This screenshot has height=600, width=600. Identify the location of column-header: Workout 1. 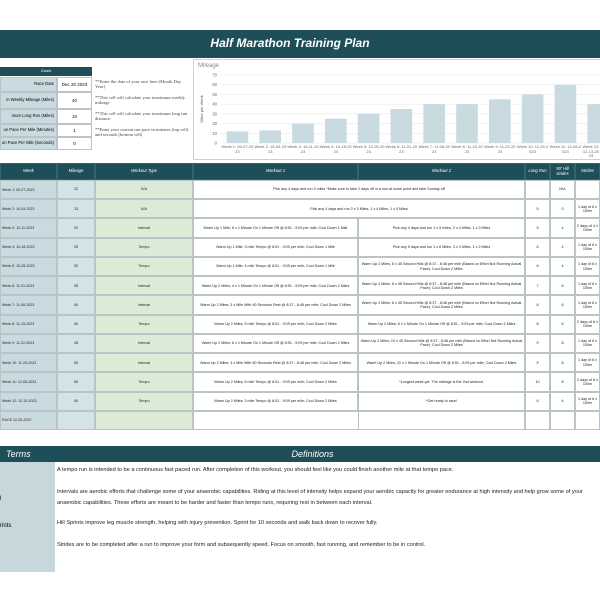
(275, 171).